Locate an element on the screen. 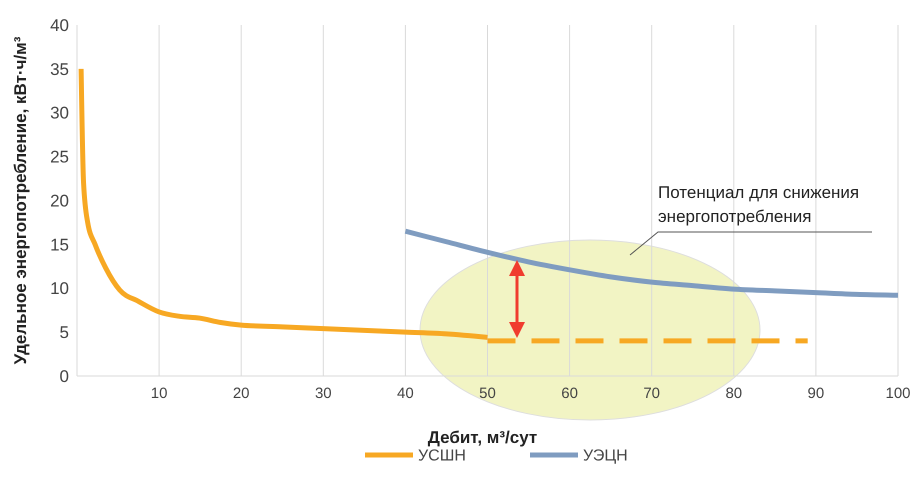 The height and width of the screenshot is (489, 916). legend-label: УЭЦН is located at coordinates (605, 456).